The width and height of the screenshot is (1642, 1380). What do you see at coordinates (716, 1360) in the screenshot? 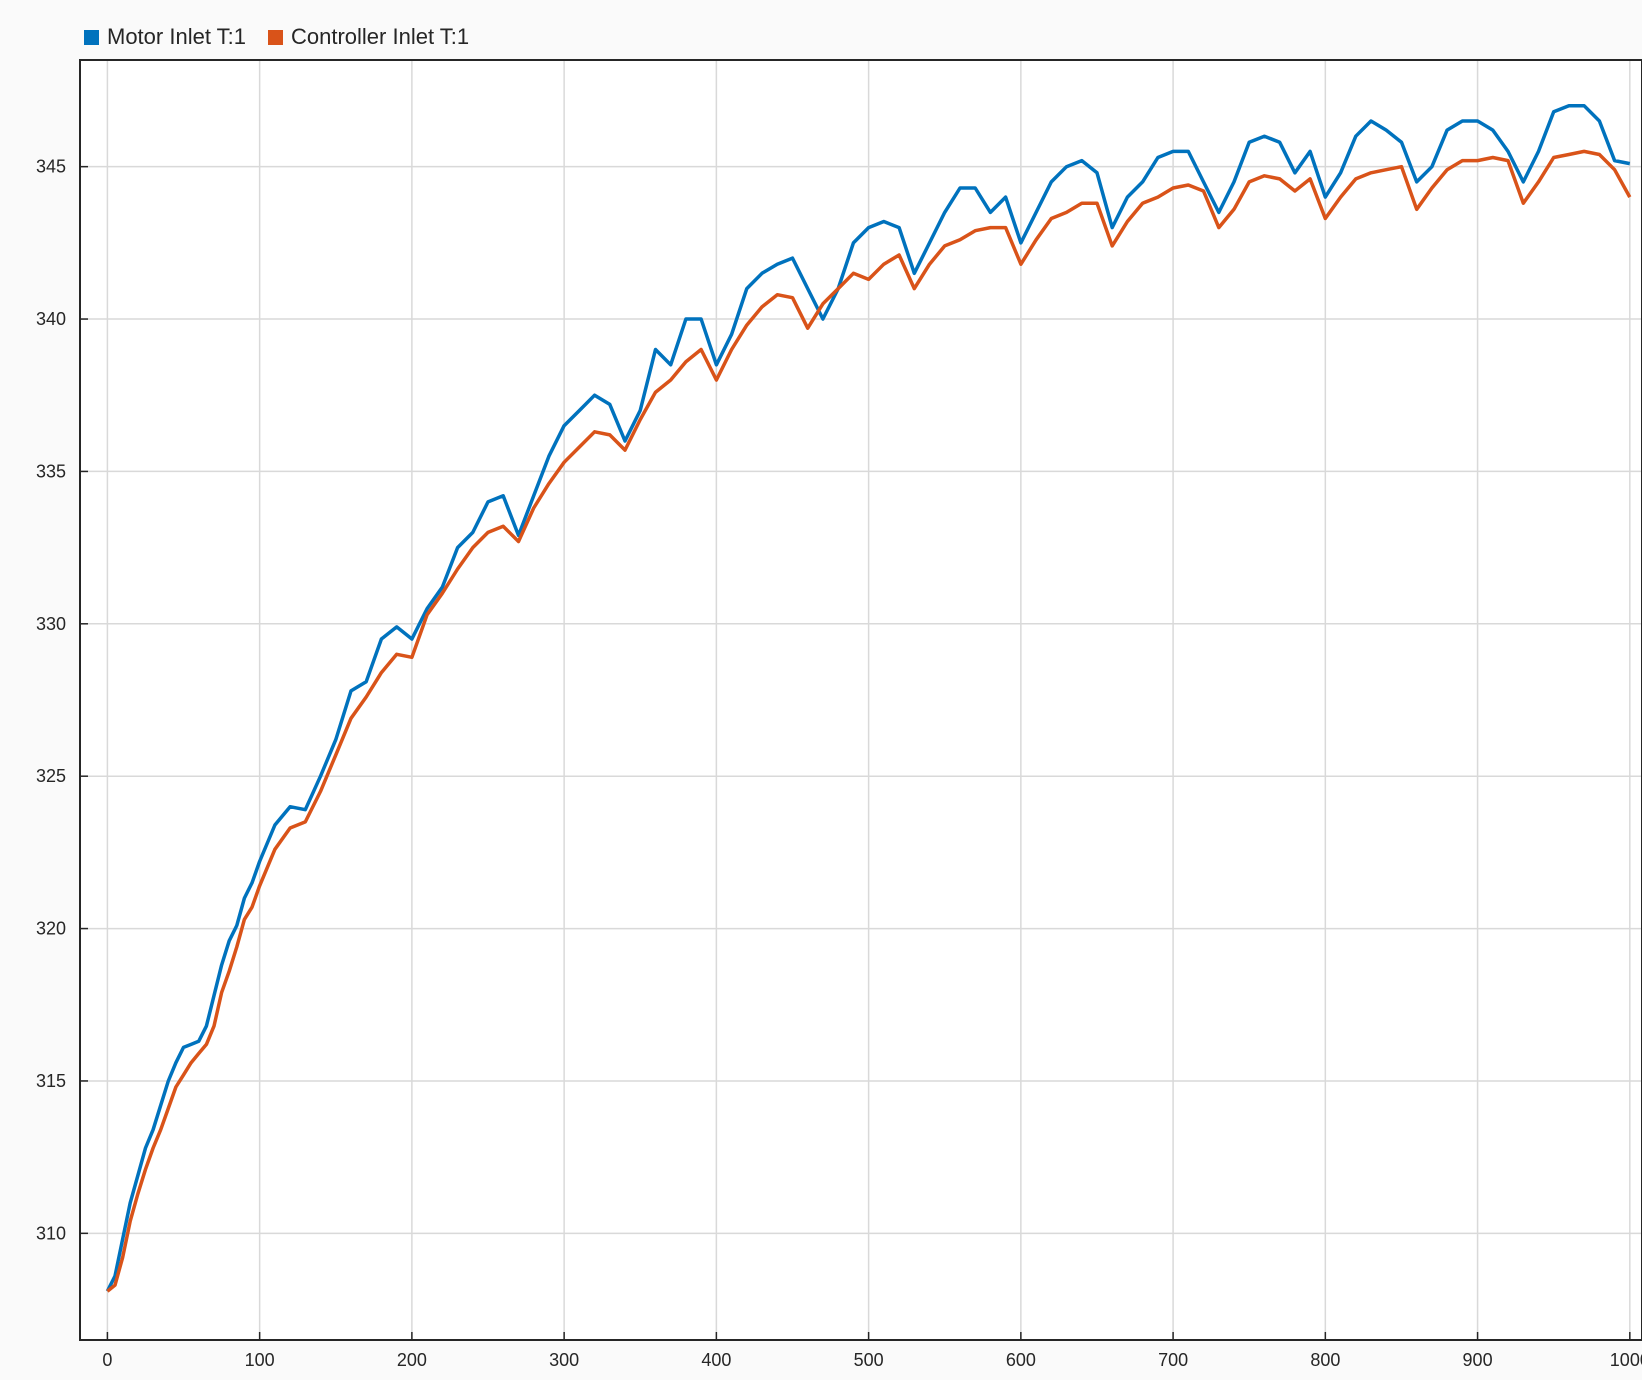
I see `x-tick-label: 400` at bounding box center [716, 1360].